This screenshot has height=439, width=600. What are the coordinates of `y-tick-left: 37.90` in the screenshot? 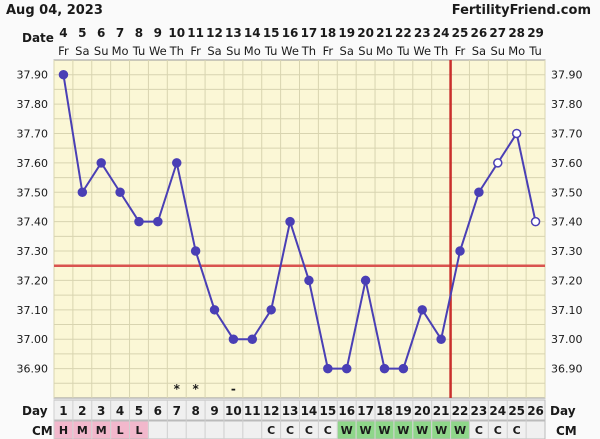 It's located at (33, 75).